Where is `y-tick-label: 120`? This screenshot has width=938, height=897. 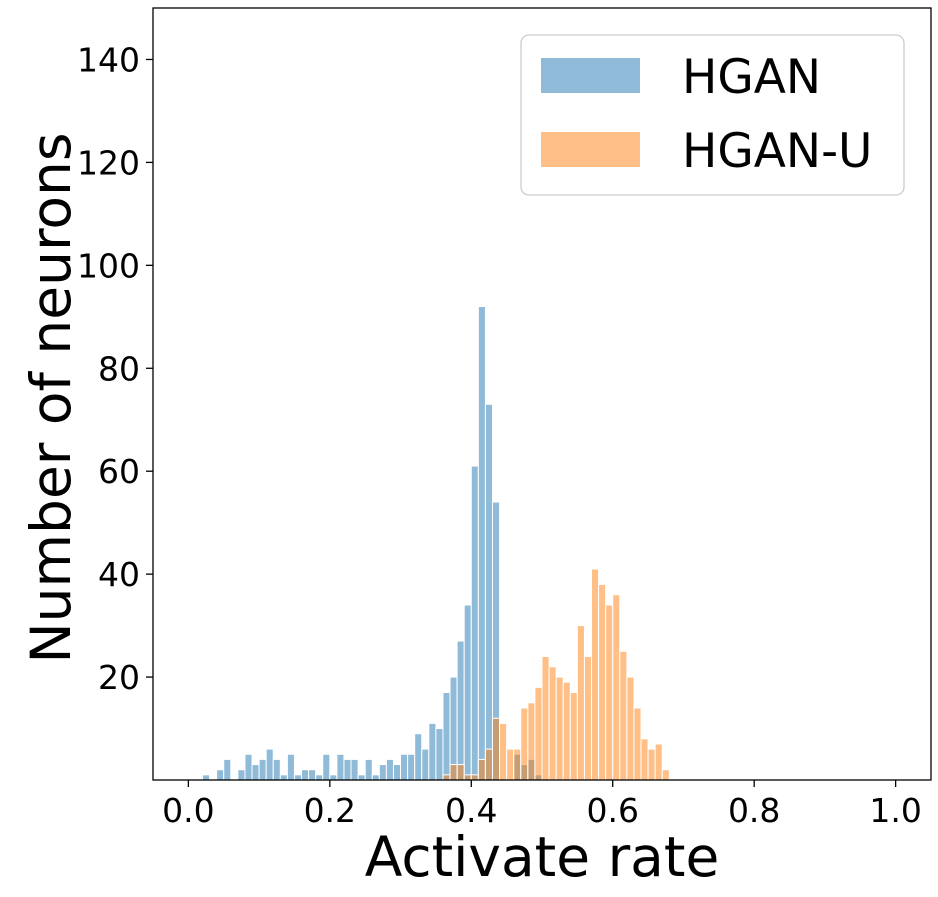
y-tick-label: 120 is located at coordinates (108, 162).